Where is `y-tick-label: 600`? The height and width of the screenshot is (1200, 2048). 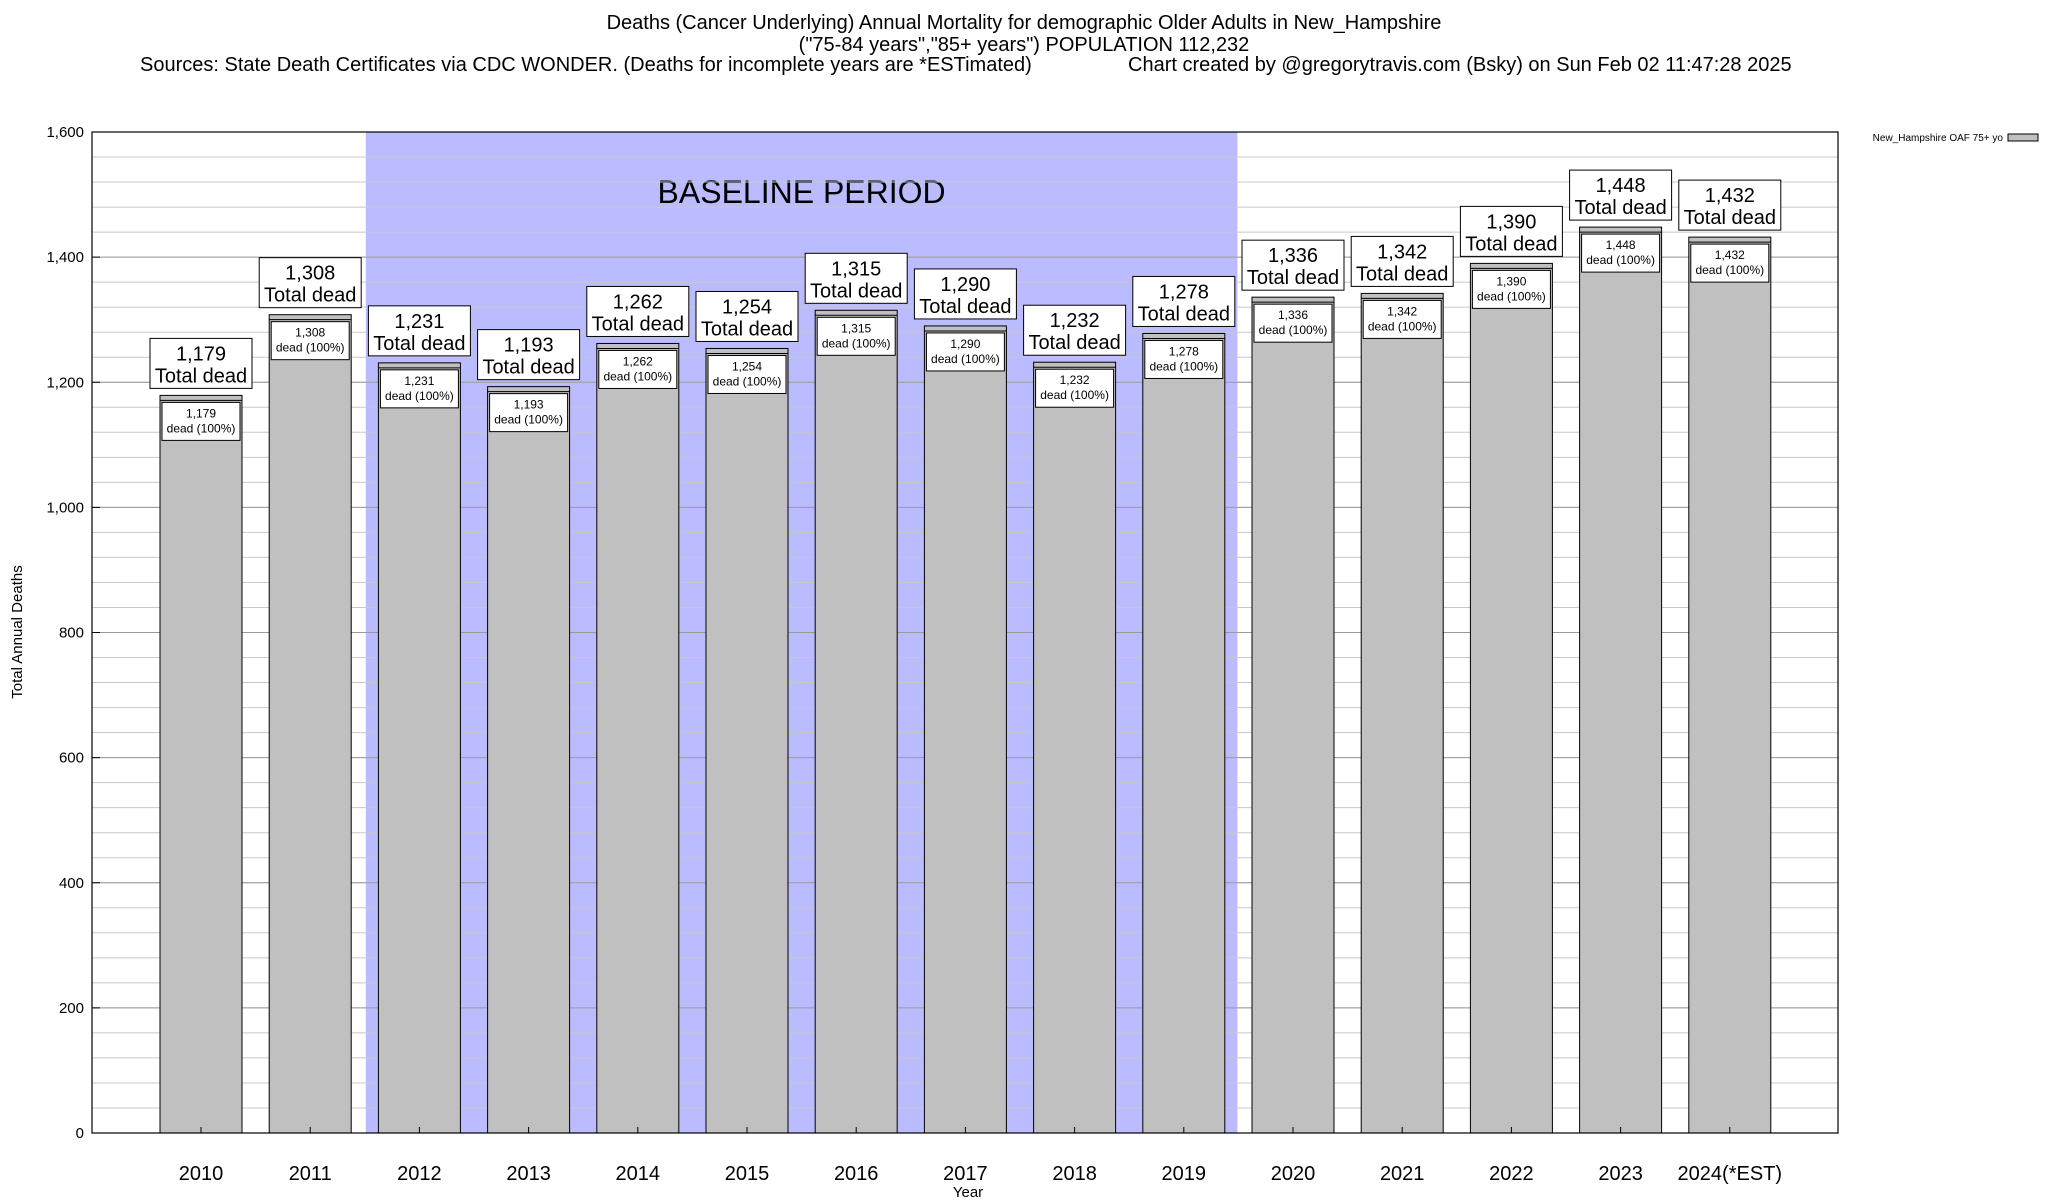 y-tick-label: 600 is located at coordinates (71, 758).